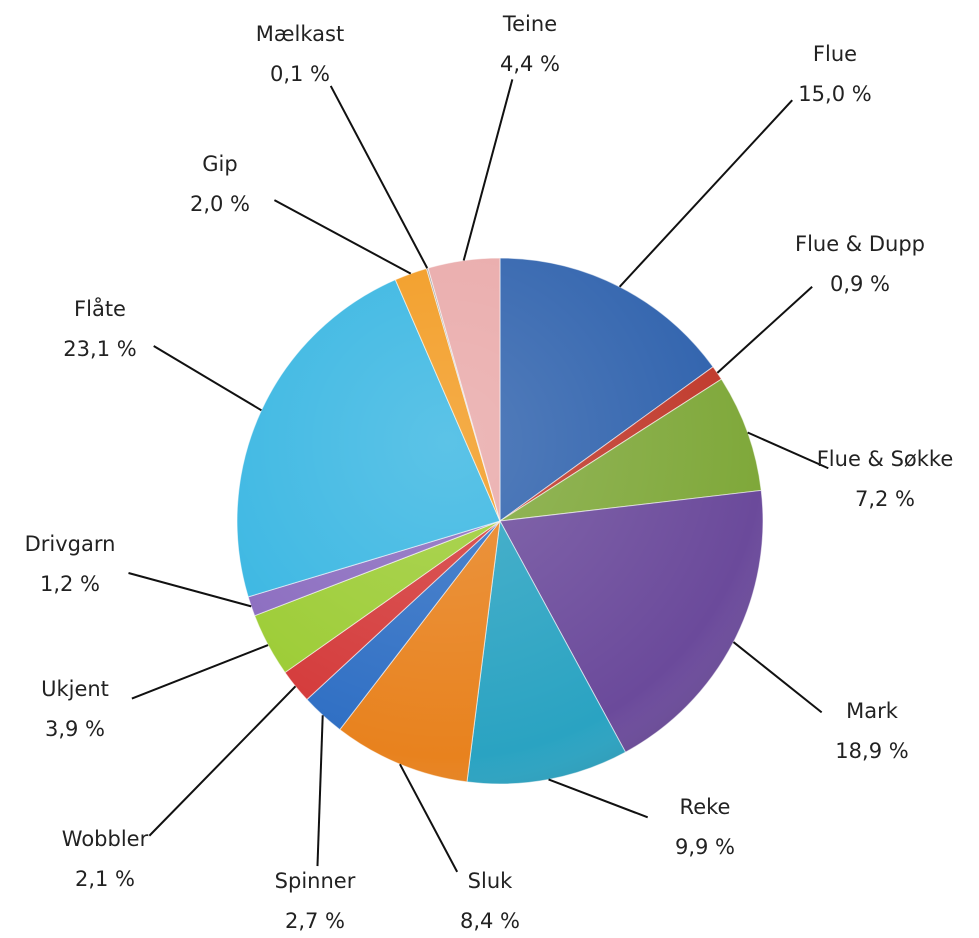  What do you see at coordinates (100, 308) in the screenshot?
I see `category-label: Flåte` at bounding box center [100, 308].